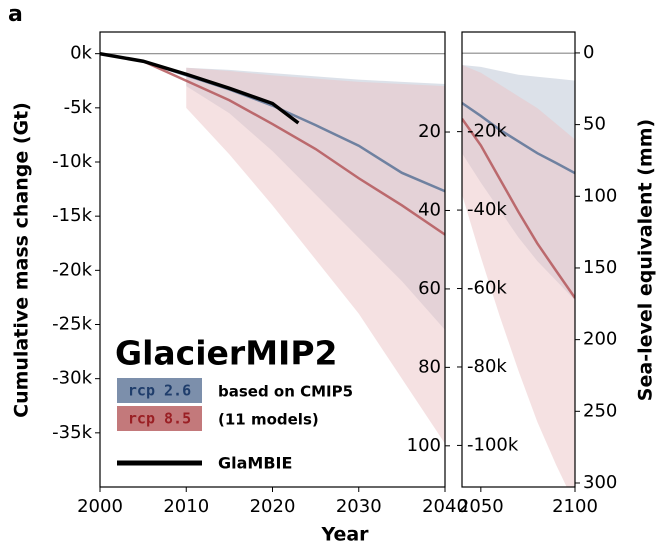  Describe the element at coordinates (359, 506) in the screenshot. I see `x-tick-label: 2030` at that location.